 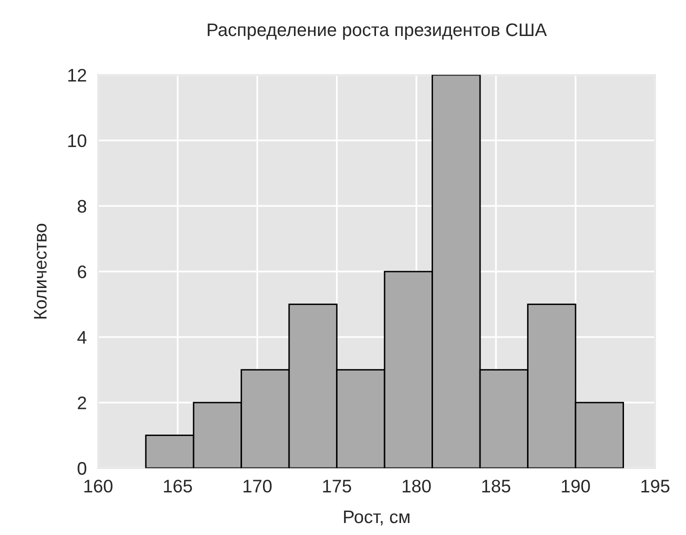 What do you see at coordinates (377, 518) in the screenshot?
I see `x-axis-title: Рост, см` at bounding box center [377, 518].